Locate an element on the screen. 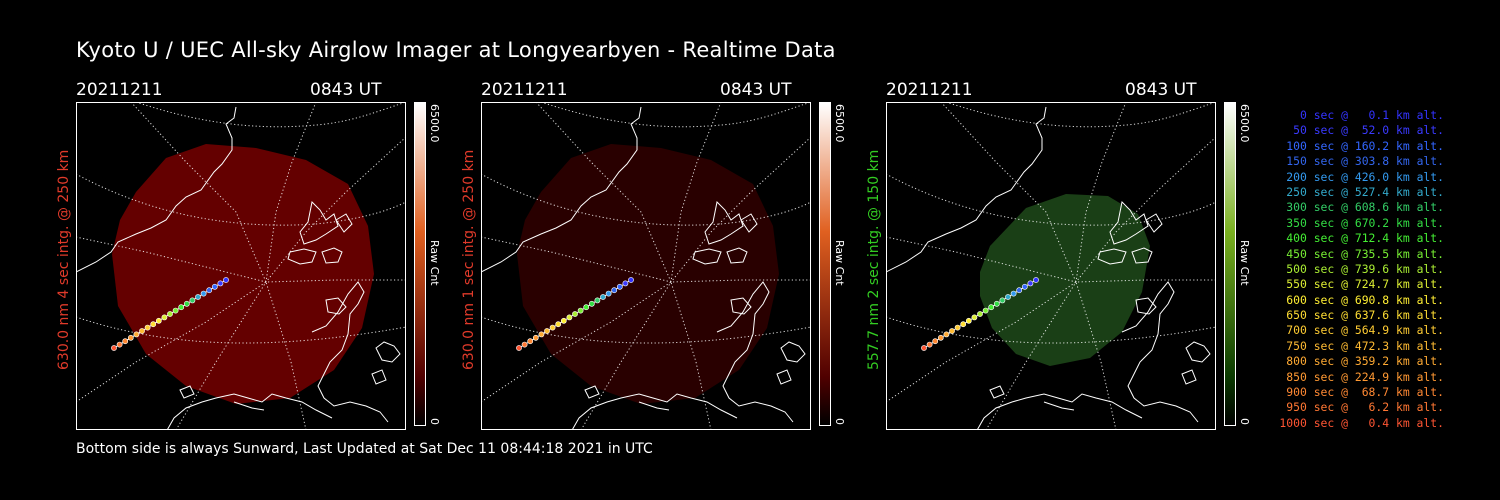  legend-row: 300 sec @ 608.6 km alt. is located at coordinates (1365, 207).